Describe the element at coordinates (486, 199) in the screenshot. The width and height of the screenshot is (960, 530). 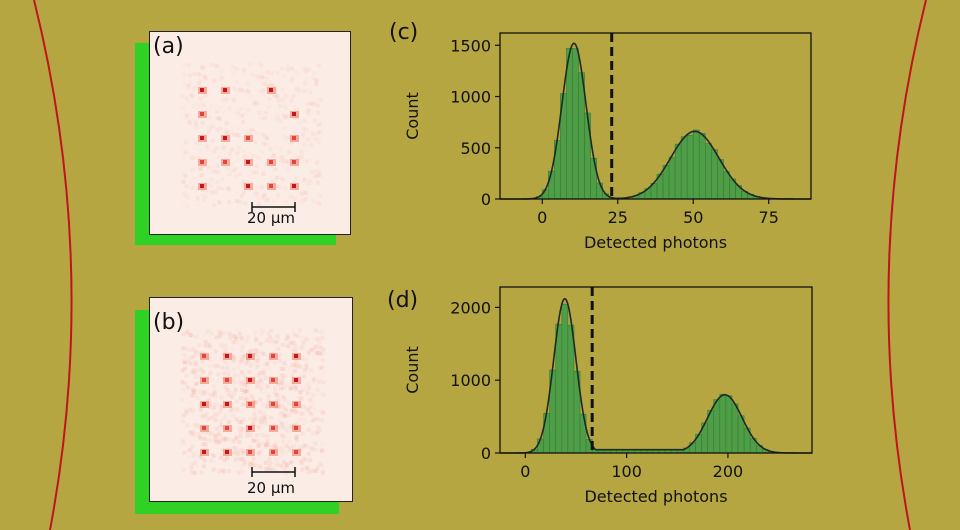
I see `y-tick-label: 0` at that location.